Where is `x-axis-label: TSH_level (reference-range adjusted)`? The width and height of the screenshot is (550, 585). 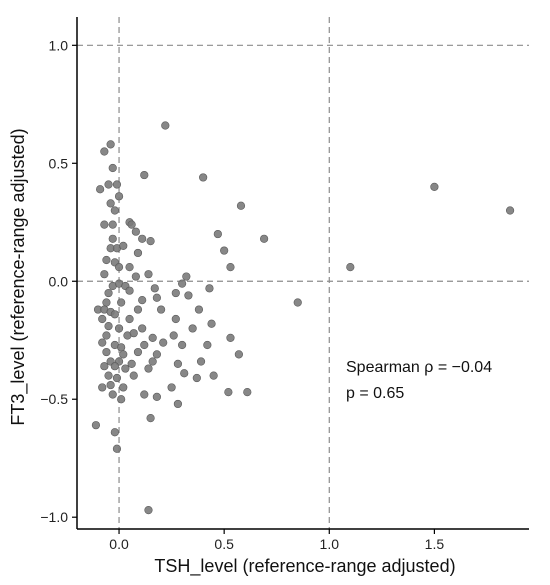 x-axis-label: TSH_level (reference-range adjusted) is located at coordinates (304, 566).